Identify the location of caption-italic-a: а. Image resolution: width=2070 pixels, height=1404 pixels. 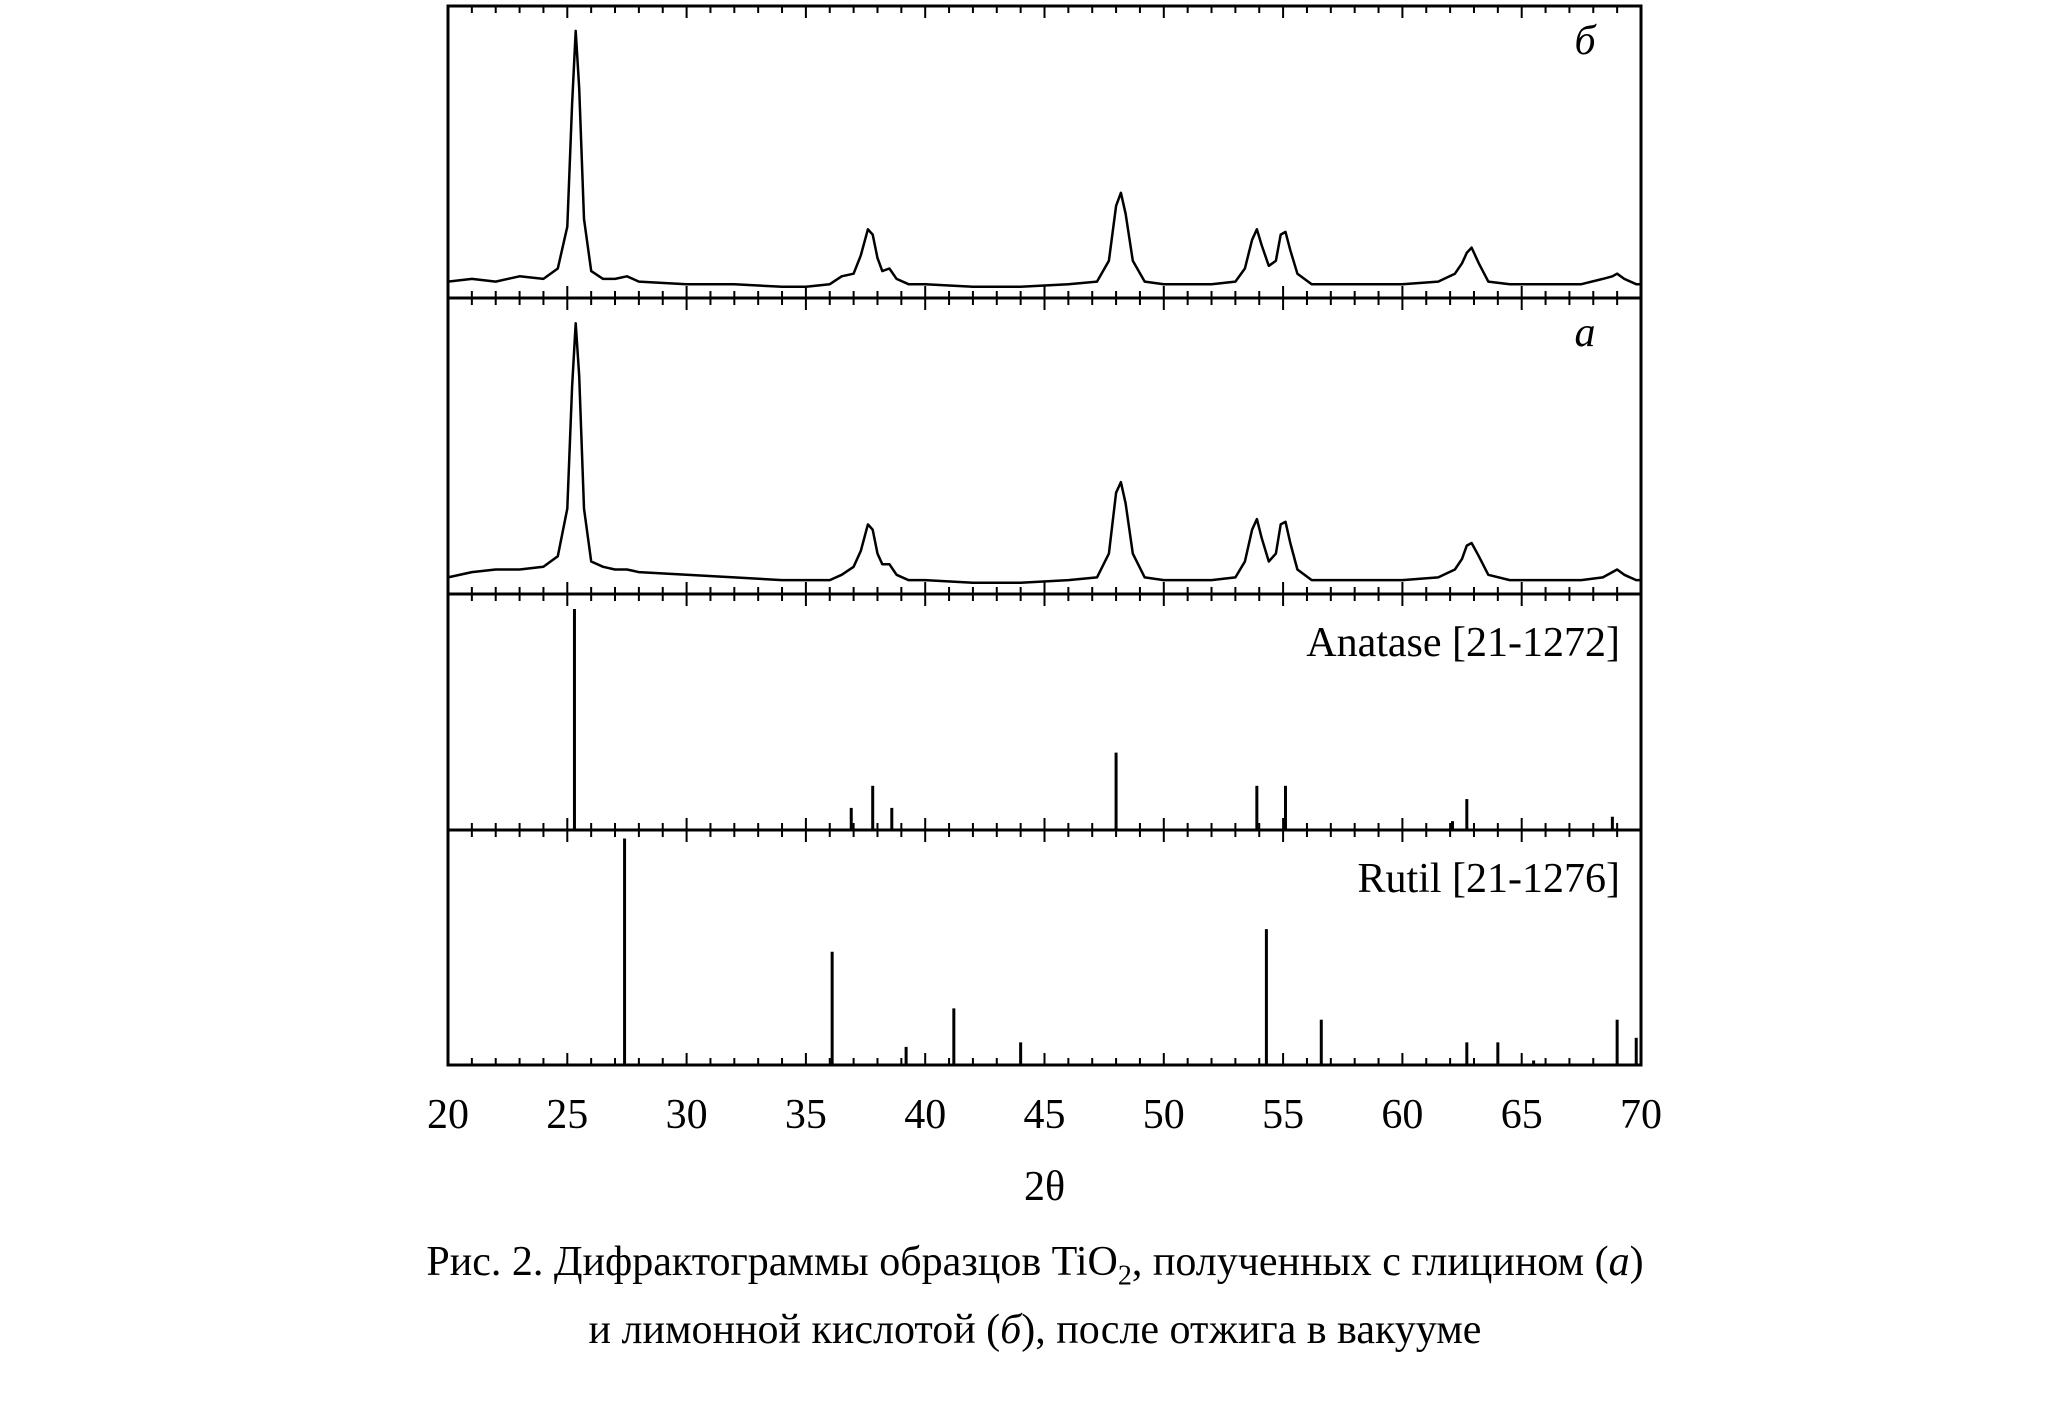
(1619, 1262).